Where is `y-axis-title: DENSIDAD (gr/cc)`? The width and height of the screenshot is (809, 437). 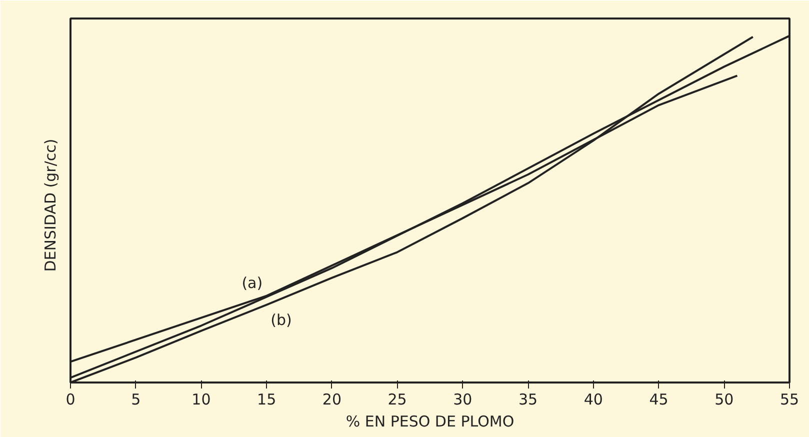
y-axis-title: DENSIDAD (gr/cc) is located at coordinates (51, 205).